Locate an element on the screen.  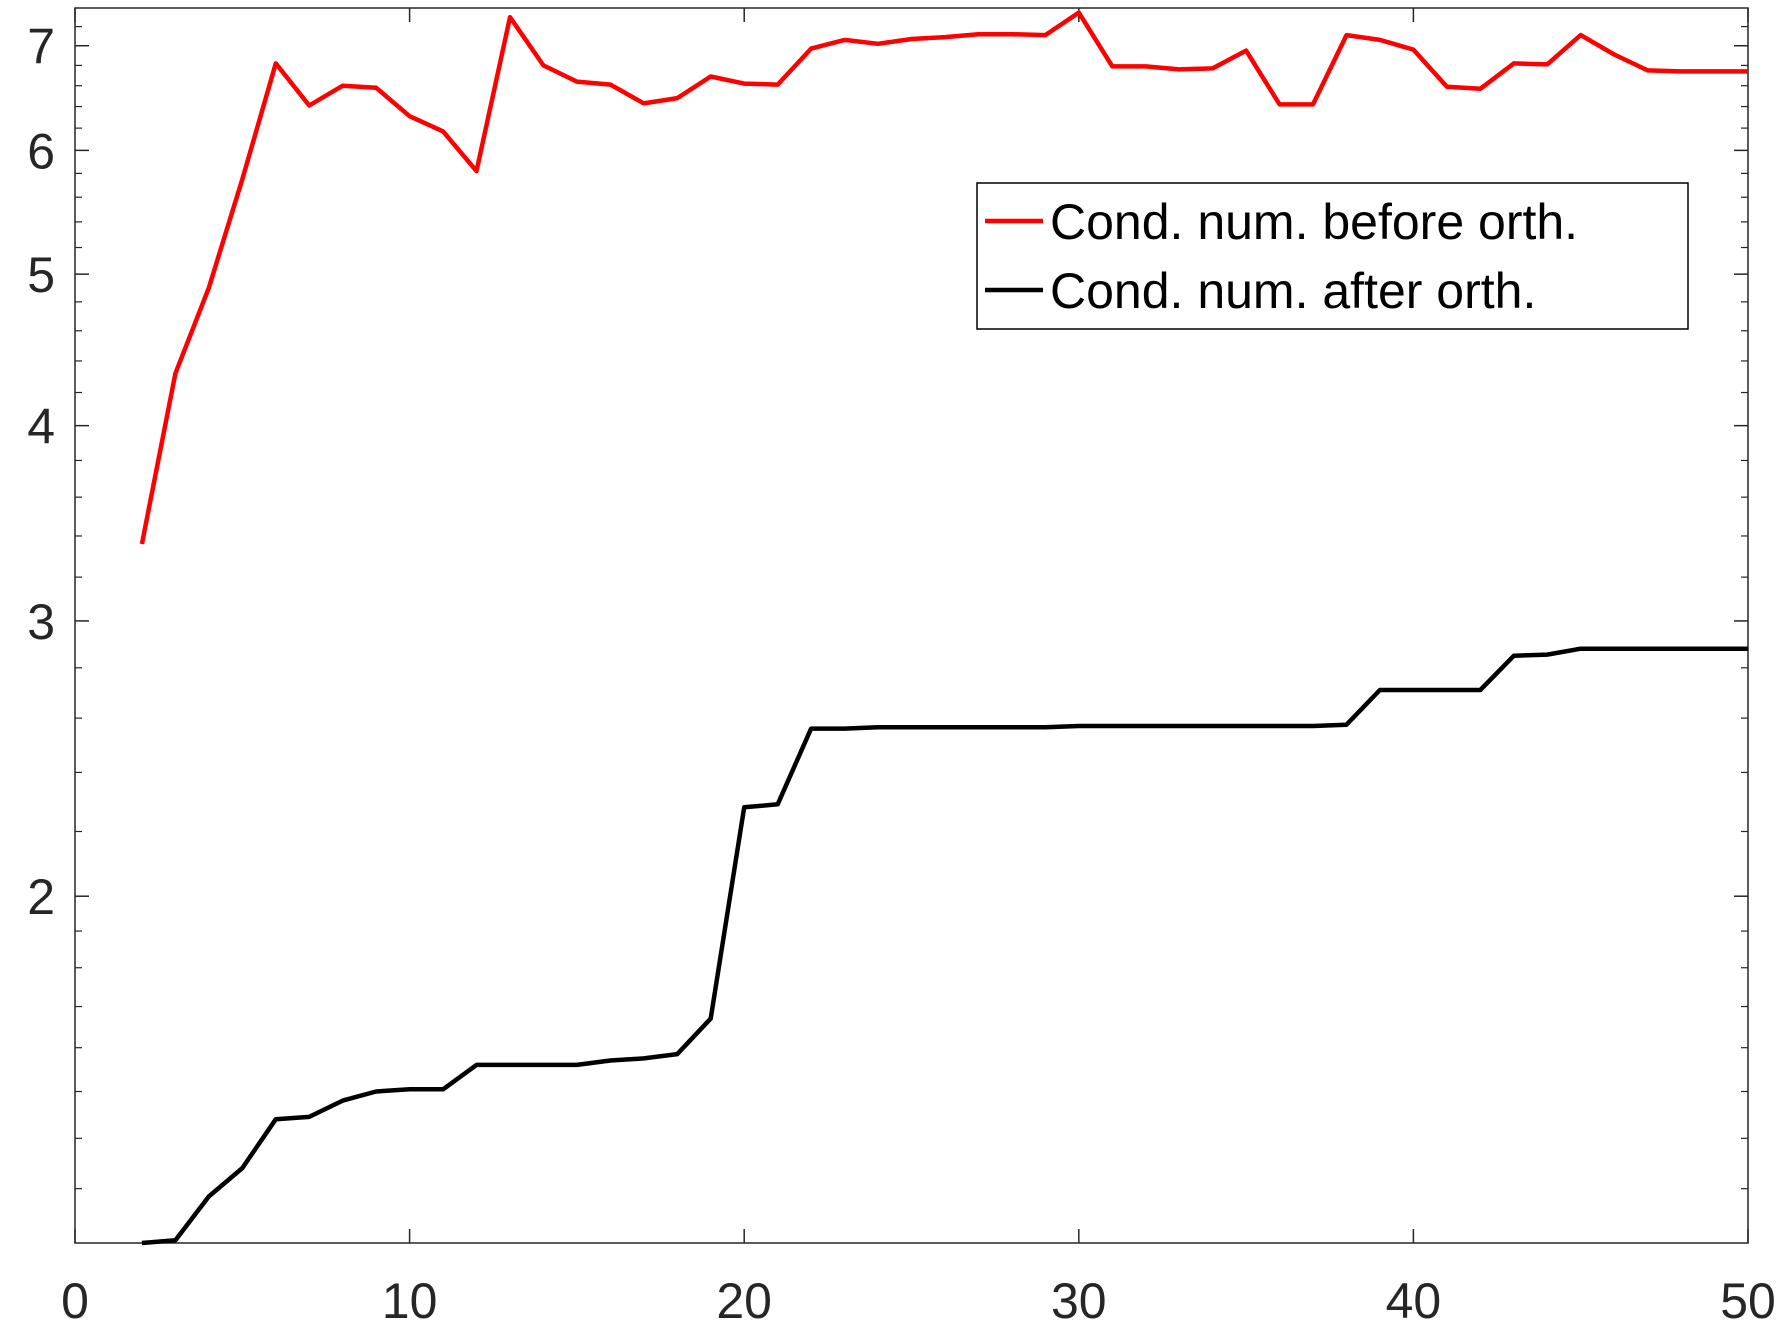
legend-label-after-orth: Cond. num. after orth. is located at coordinates (1293, 291).